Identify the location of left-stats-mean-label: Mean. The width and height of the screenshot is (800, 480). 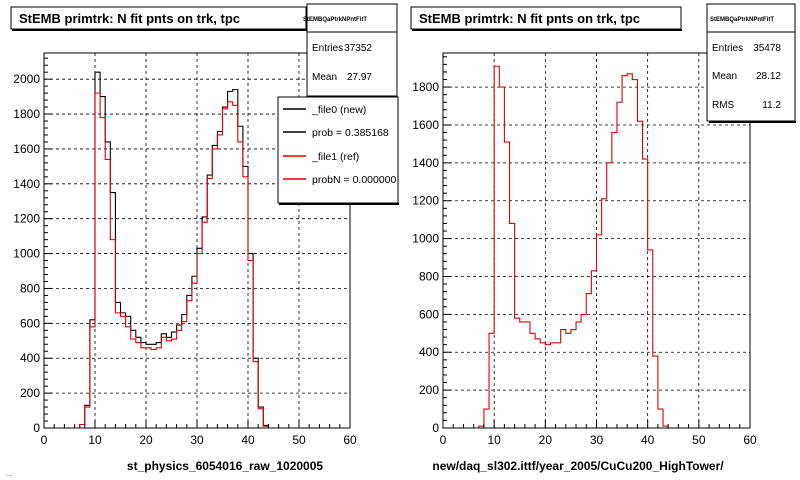
(324, 77).